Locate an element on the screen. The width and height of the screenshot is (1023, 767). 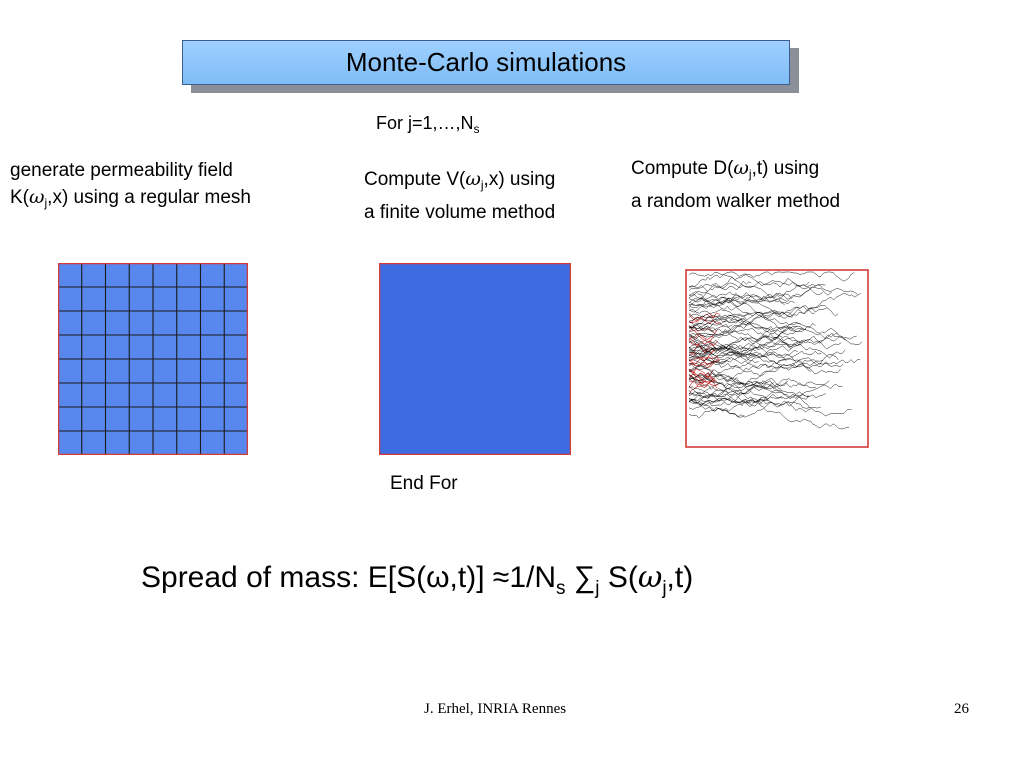
random-walk-image is located at coordinates (777, 358).